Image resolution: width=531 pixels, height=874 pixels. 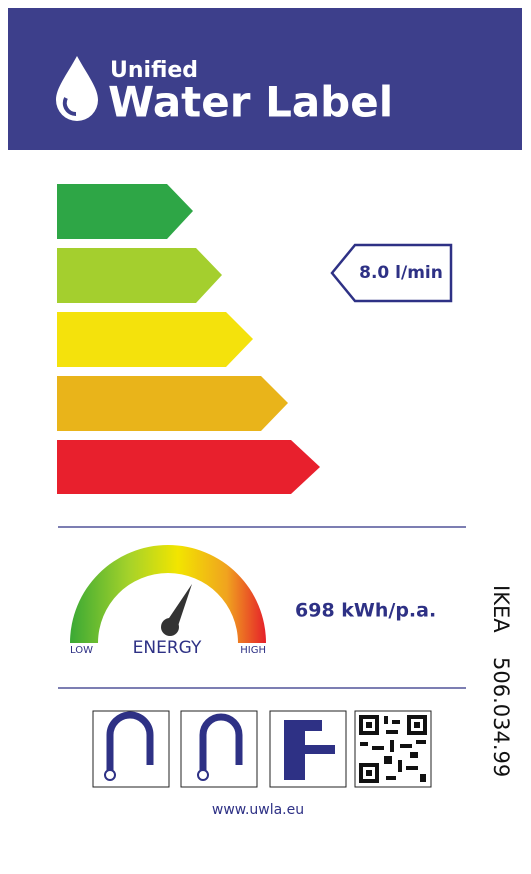 What do you see at coordinates (154, 70) in the screenshot?
I see `title-small: Unified` at bounding box center [154, 70].